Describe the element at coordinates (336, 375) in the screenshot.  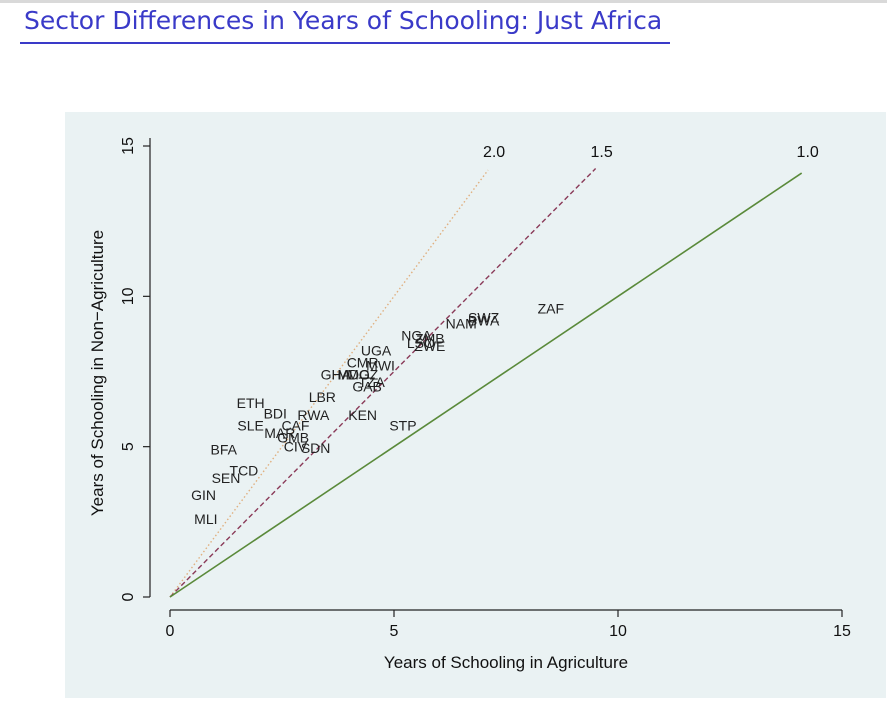
I see `point-label-gha: GHA` at that location.